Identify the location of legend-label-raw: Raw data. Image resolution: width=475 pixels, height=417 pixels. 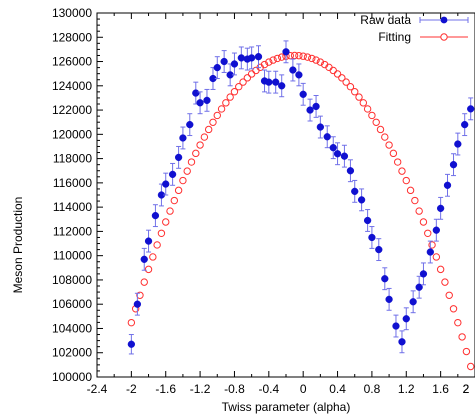
(385, 20).